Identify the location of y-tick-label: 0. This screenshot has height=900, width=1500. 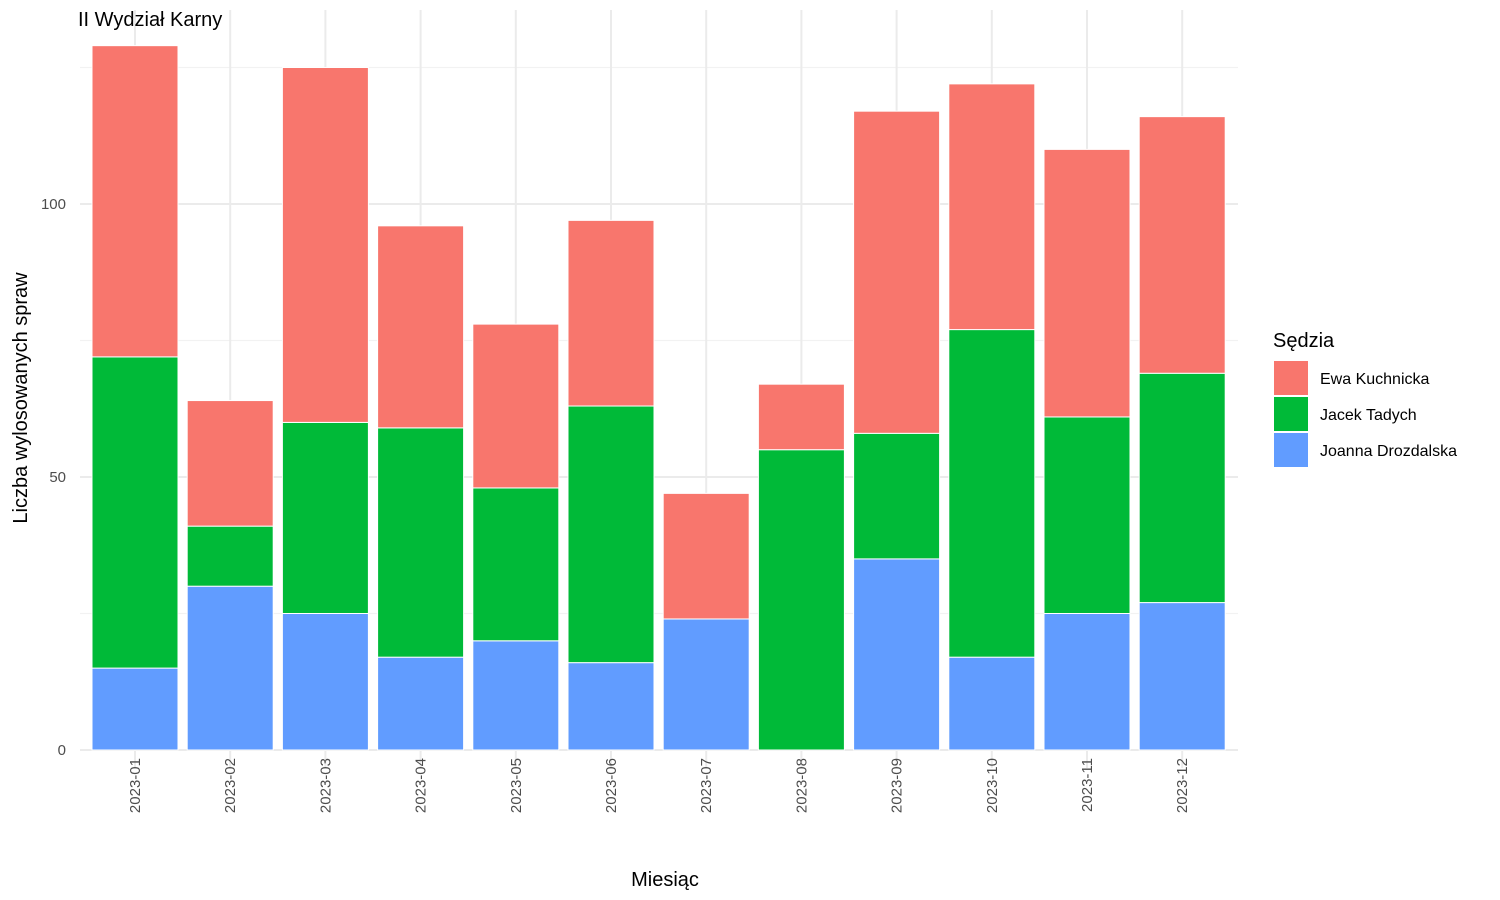
(62, 750).